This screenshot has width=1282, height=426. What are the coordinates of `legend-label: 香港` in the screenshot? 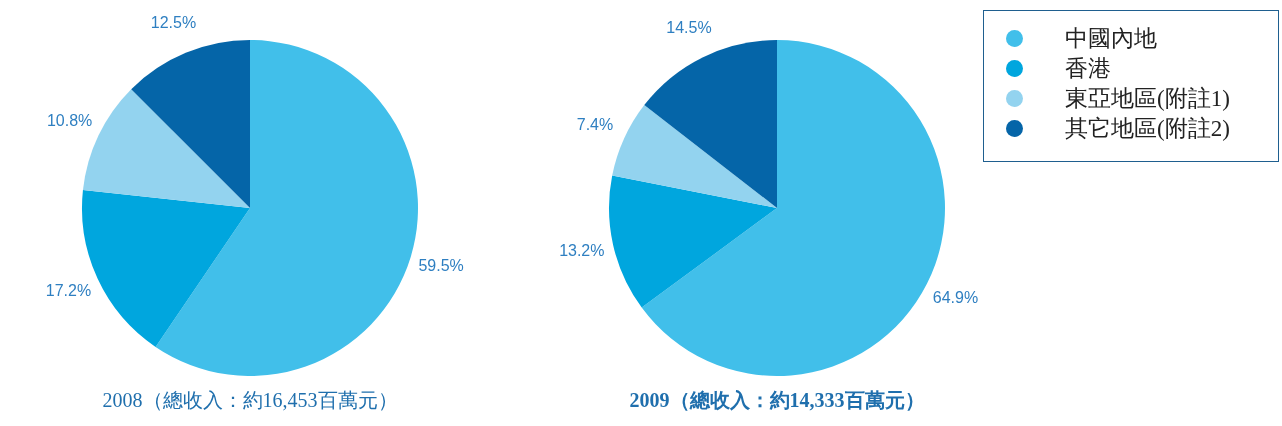 It's located at (1088, 68).